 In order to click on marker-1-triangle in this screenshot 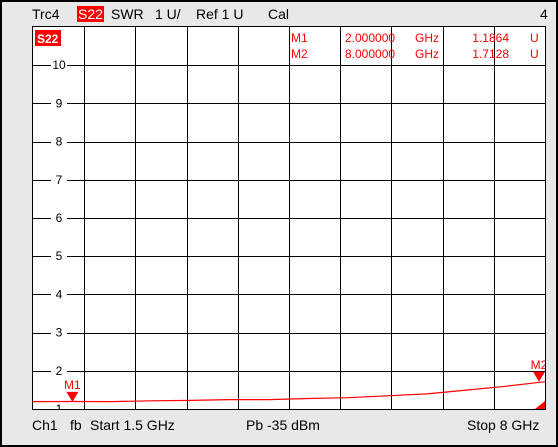, I will do `click(72, 396)`.